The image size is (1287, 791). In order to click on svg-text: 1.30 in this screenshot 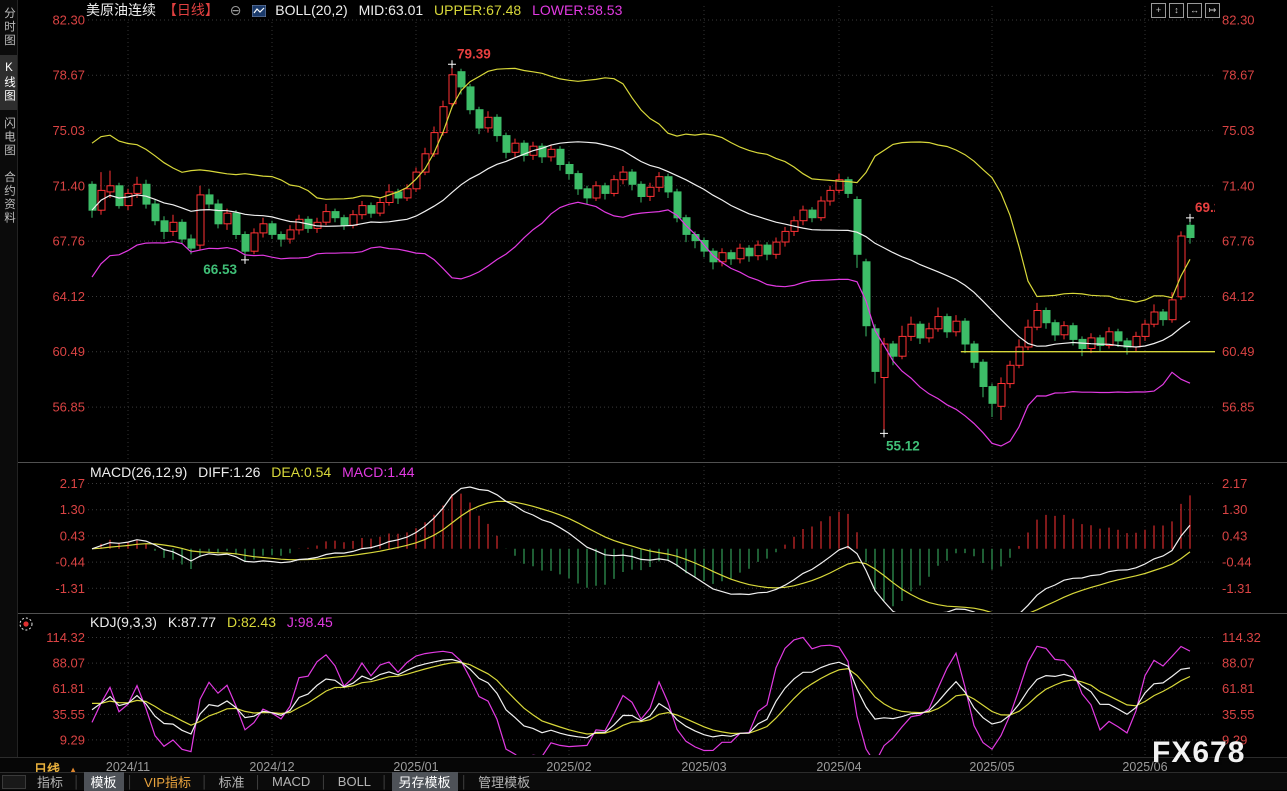, I will do `click(1234, 509)`.